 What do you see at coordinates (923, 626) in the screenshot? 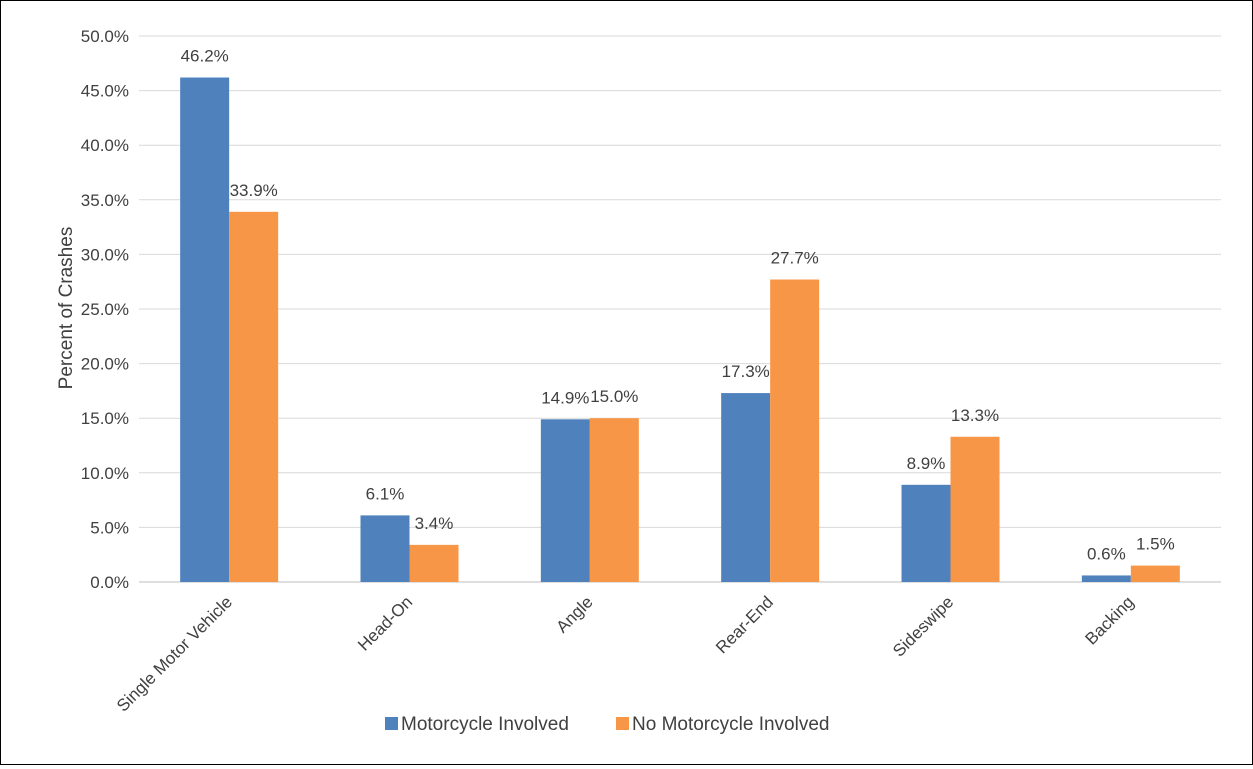
I see `x-category-label: Sideswipe` at bounding box center [923, 626].